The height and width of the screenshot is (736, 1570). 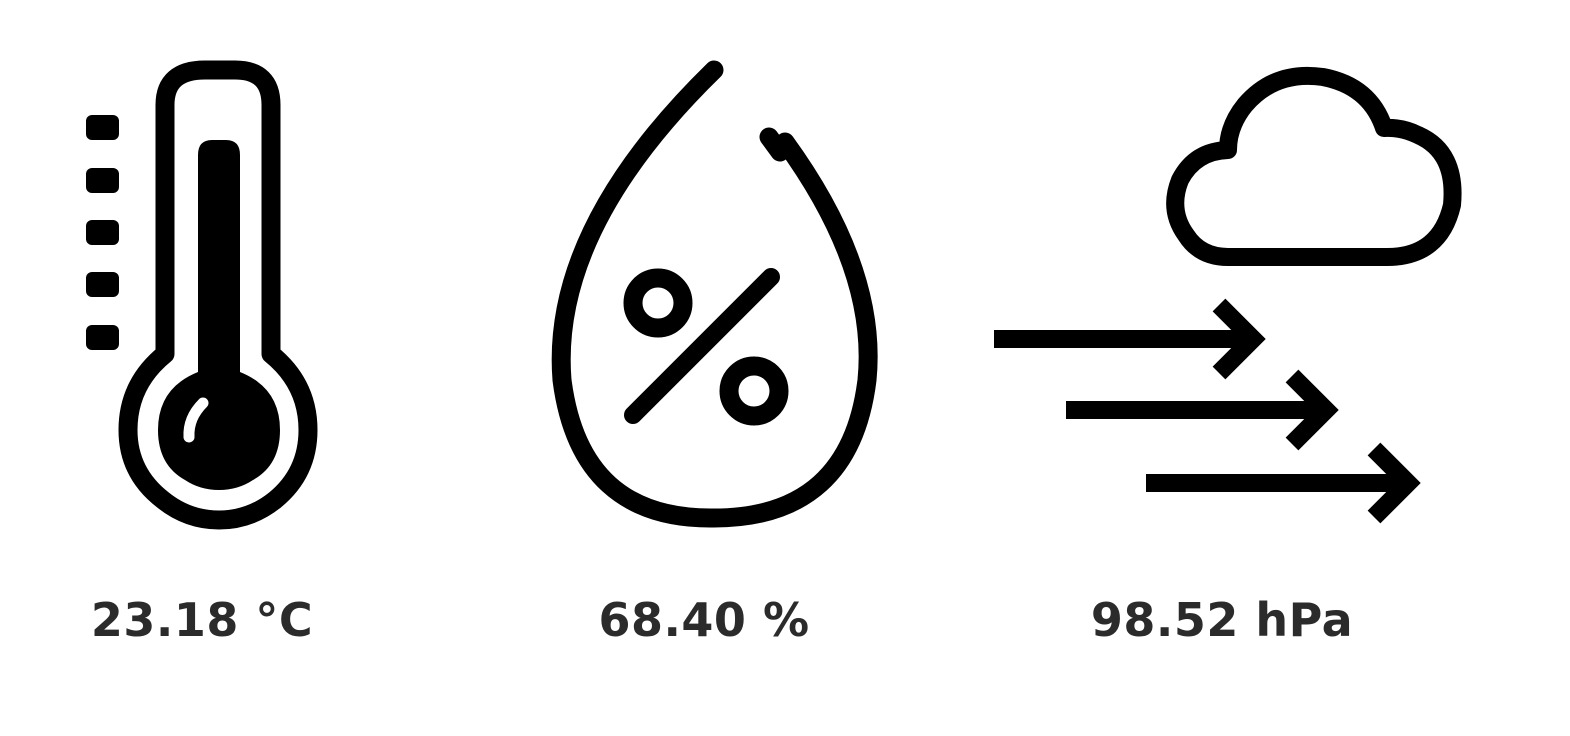 What do you see at coordinates (202, 295) in the screenshot?
I see `thermometer-icon` at bounding box center [202, 295].